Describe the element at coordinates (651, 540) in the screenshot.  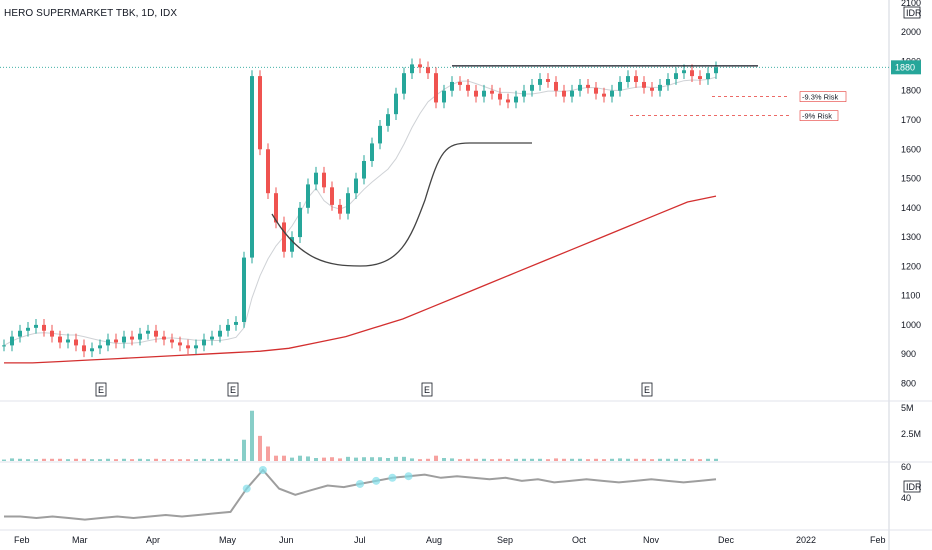
I see `time-tick-label: Nov` at that location.